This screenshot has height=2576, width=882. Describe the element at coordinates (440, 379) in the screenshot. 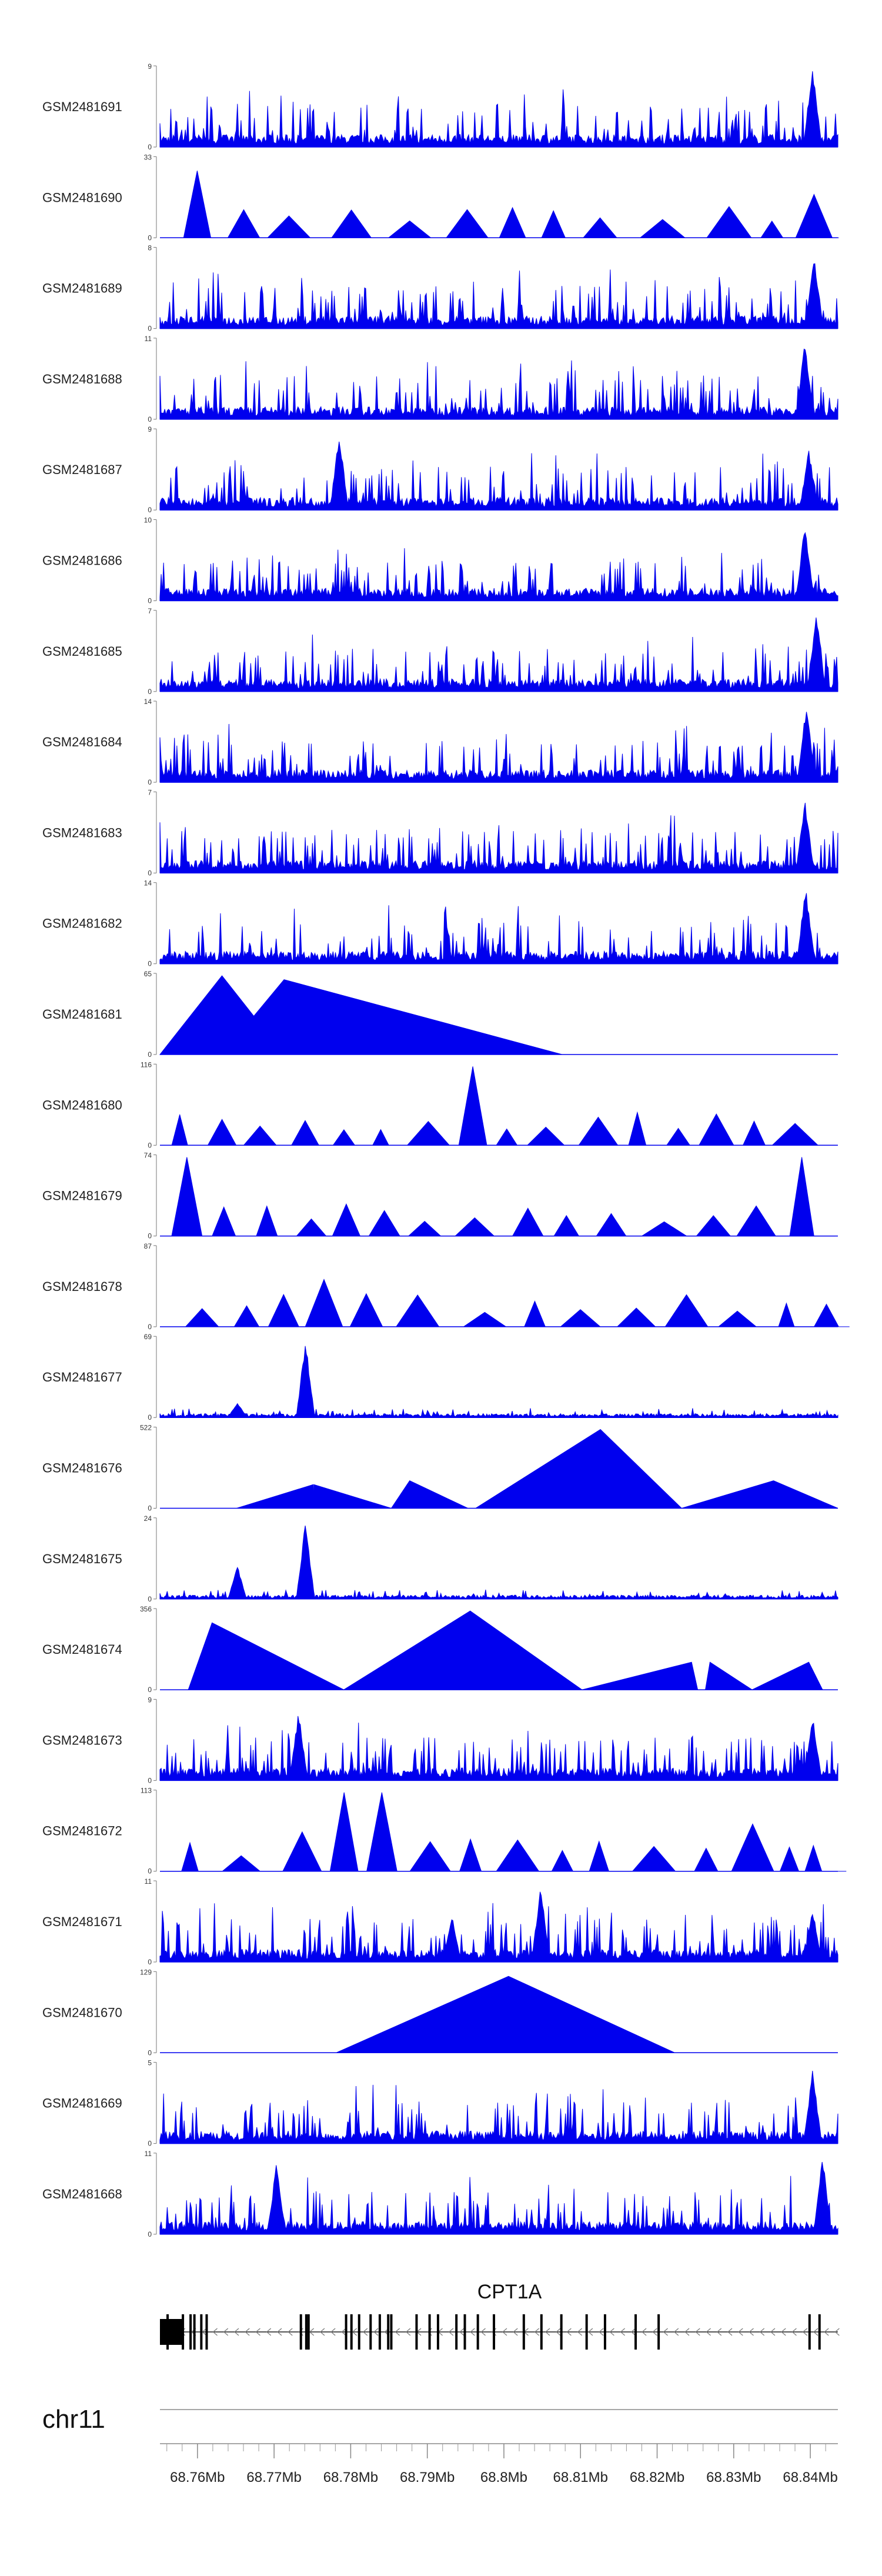

I see `track: GSM2481688 11 0` at that location.